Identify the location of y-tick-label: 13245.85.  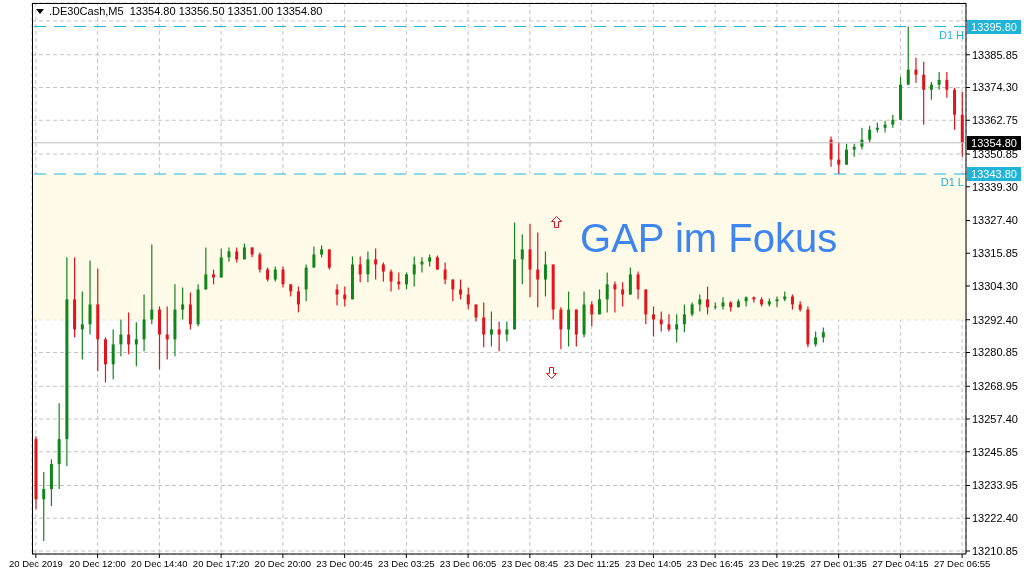
(995, 451).